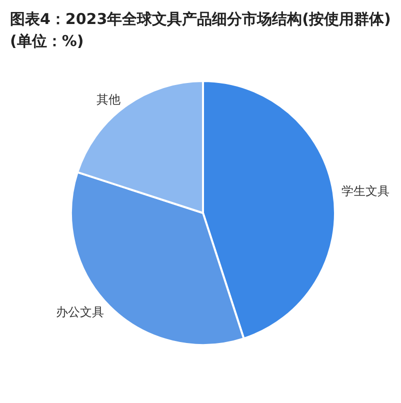 The width and height of the screenshot is (401, 403). I want to click on slice-label: 其他, so click(108, 99).